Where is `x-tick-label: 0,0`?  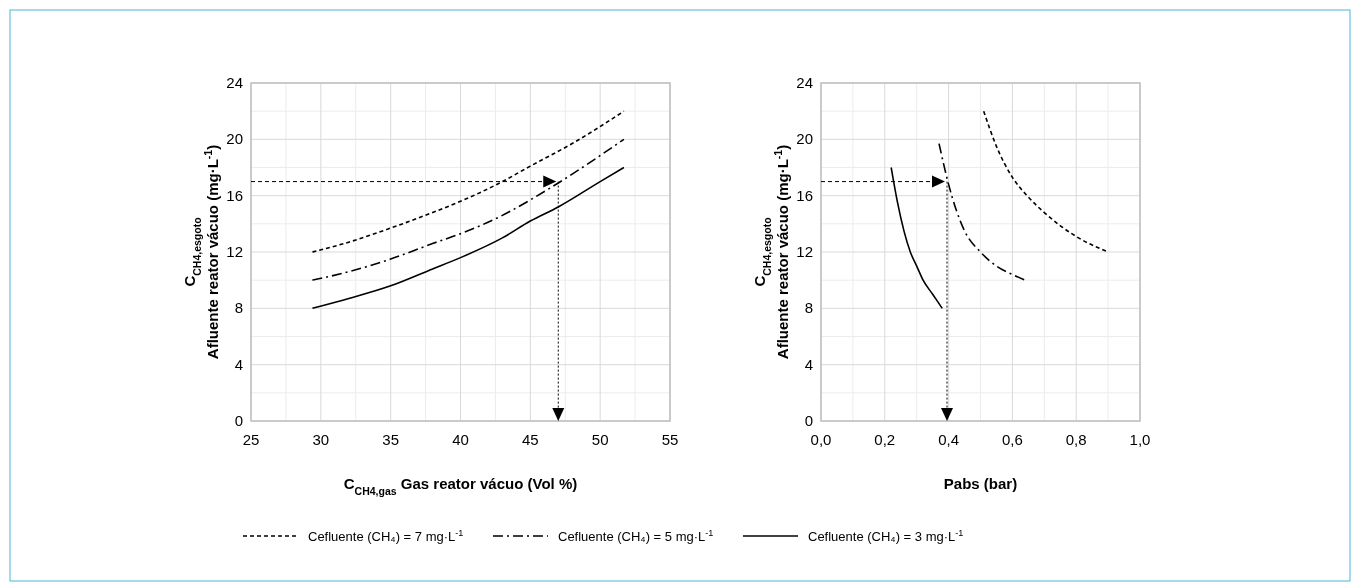
x-tick-label: 0,0 is located at coordinates (821, 439).